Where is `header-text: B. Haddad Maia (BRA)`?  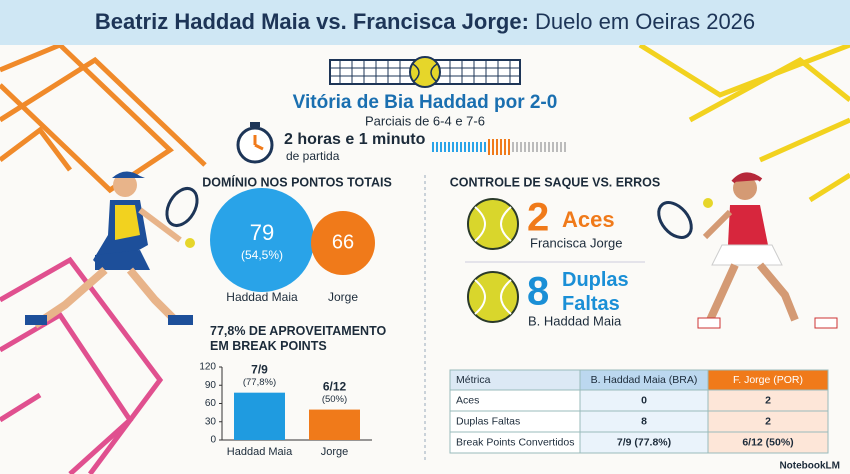
header-text: B. Haddad Maia (BRA) is located at coordinates (644, 380).